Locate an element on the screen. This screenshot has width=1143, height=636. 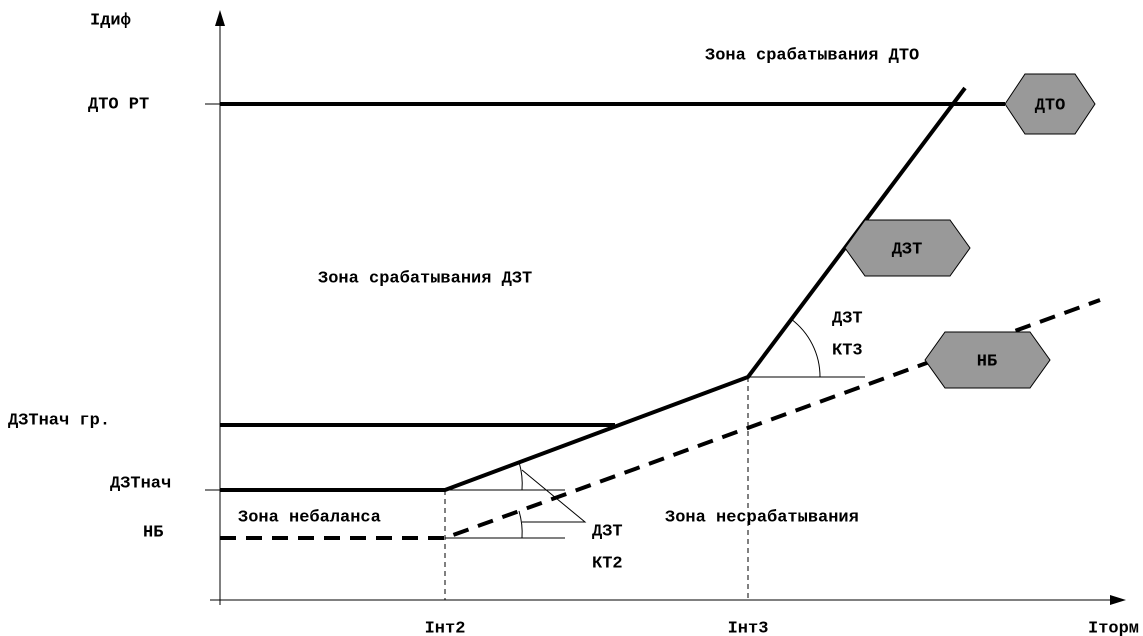
breakpoint-label: Iнт3 is located at coordinates (748, 627).